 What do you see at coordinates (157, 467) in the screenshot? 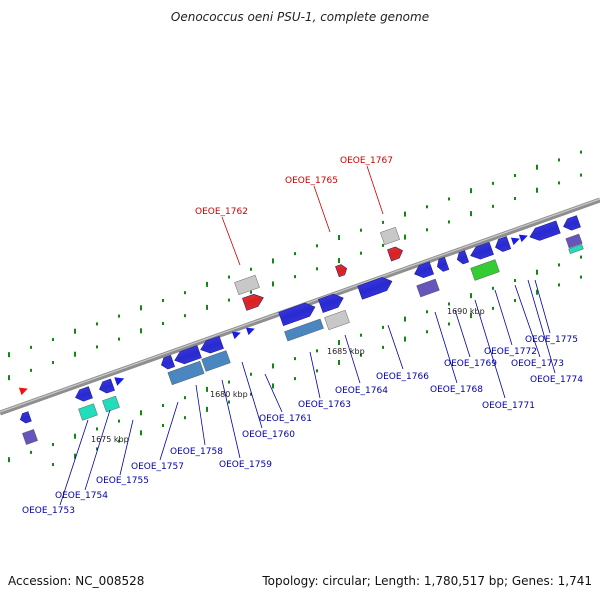
I see `gene-label-oeoe-1757: OEOE_1757` at bounding box center [157, 467].